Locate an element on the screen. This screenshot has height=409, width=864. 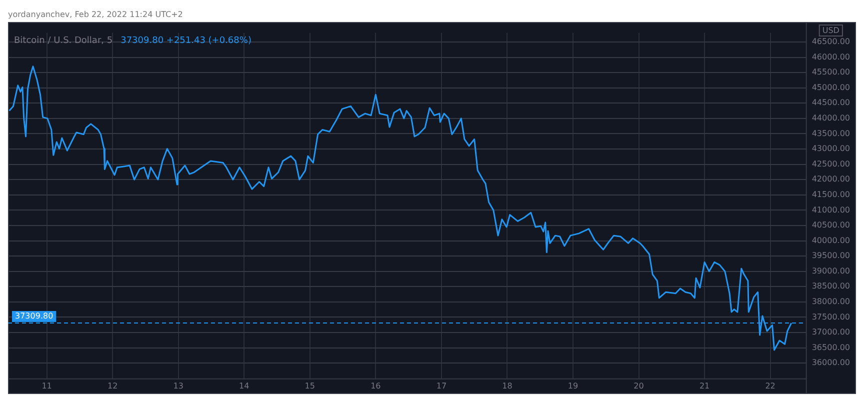
y-tick-label: 40500.00 is located at coordinates (831, 225).